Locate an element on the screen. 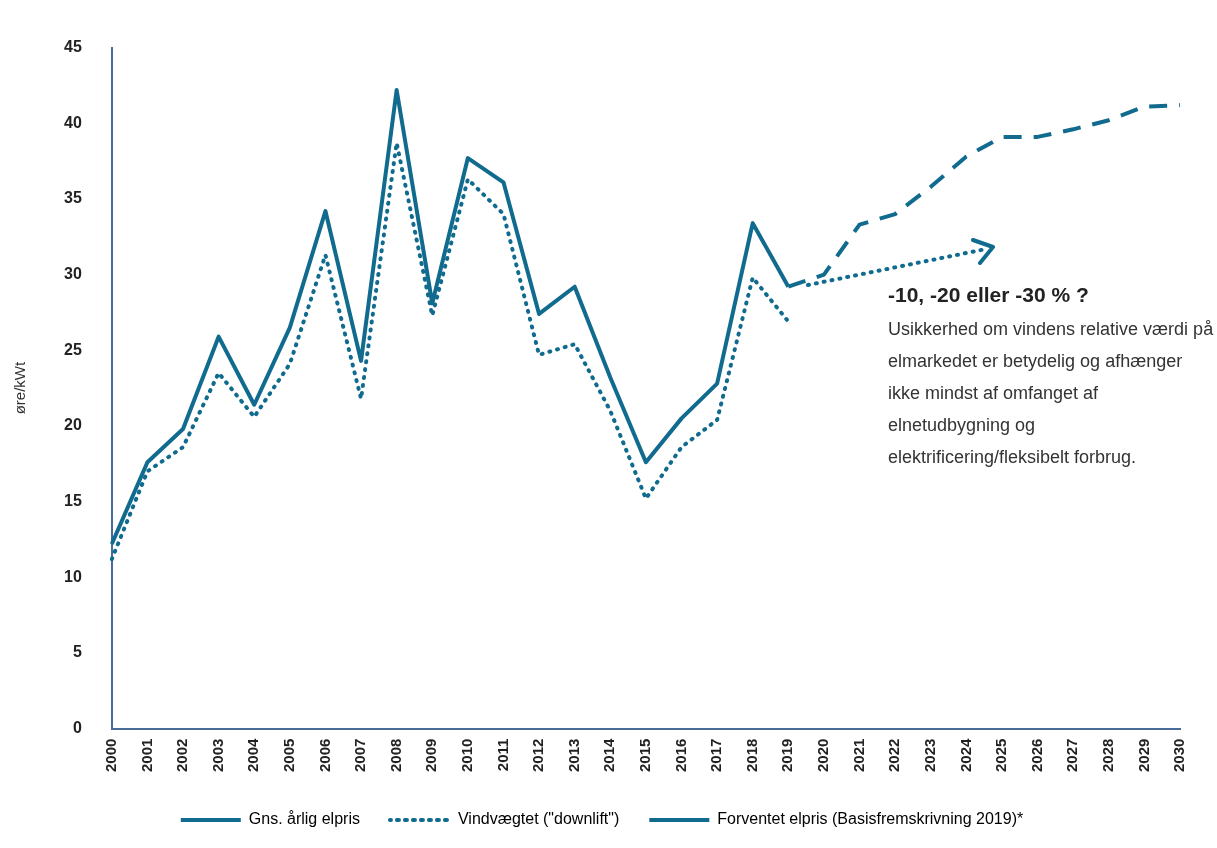 This screenshot has width=1217, height=848. x-tick-label: 2029 is located at coordinates (1143, 755).